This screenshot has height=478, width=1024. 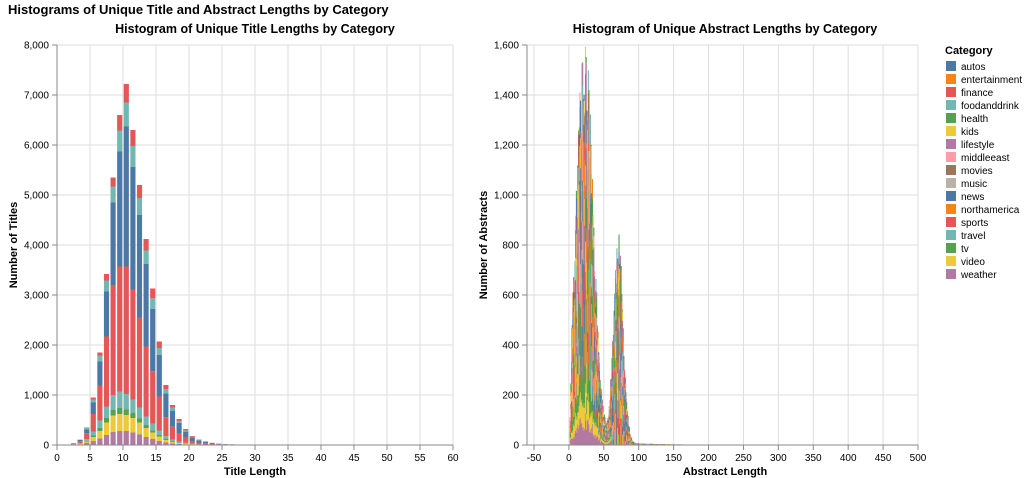 I want to click on right-y-tick-label: 1,200, so click(x=506, y=146).